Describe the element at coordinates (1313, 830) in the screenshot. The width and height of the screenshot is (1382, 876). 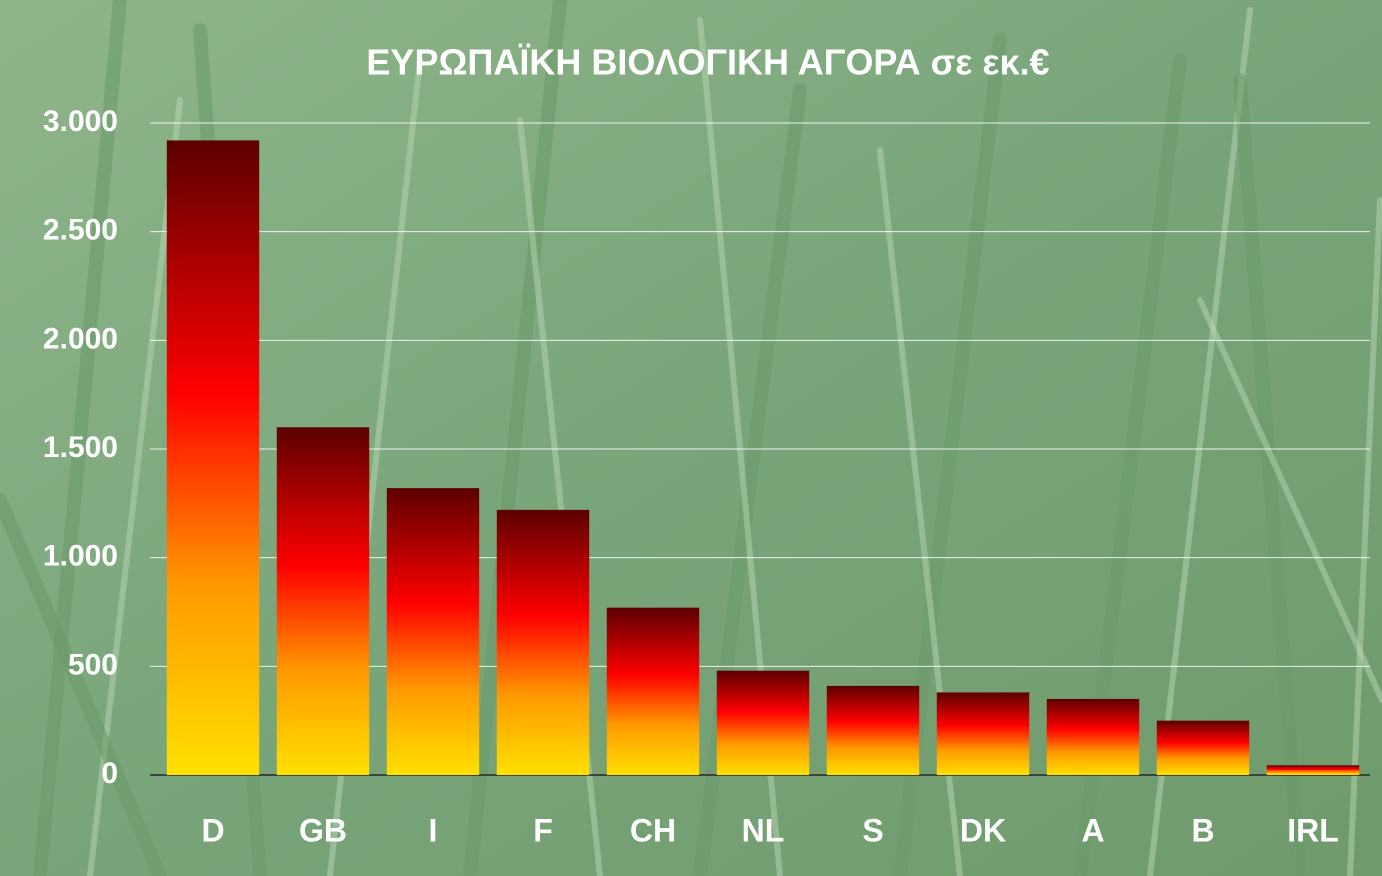
I see `x-tick-label: IRL` at that location.